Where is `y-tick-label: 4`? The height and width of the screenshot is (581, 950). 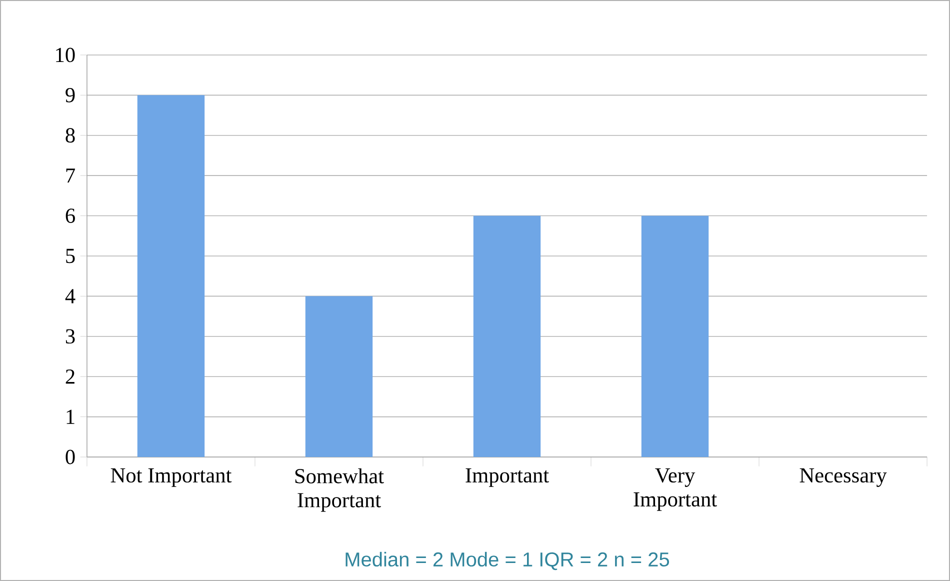
y-tick-label: 4 is located at coordinates (70, 296).